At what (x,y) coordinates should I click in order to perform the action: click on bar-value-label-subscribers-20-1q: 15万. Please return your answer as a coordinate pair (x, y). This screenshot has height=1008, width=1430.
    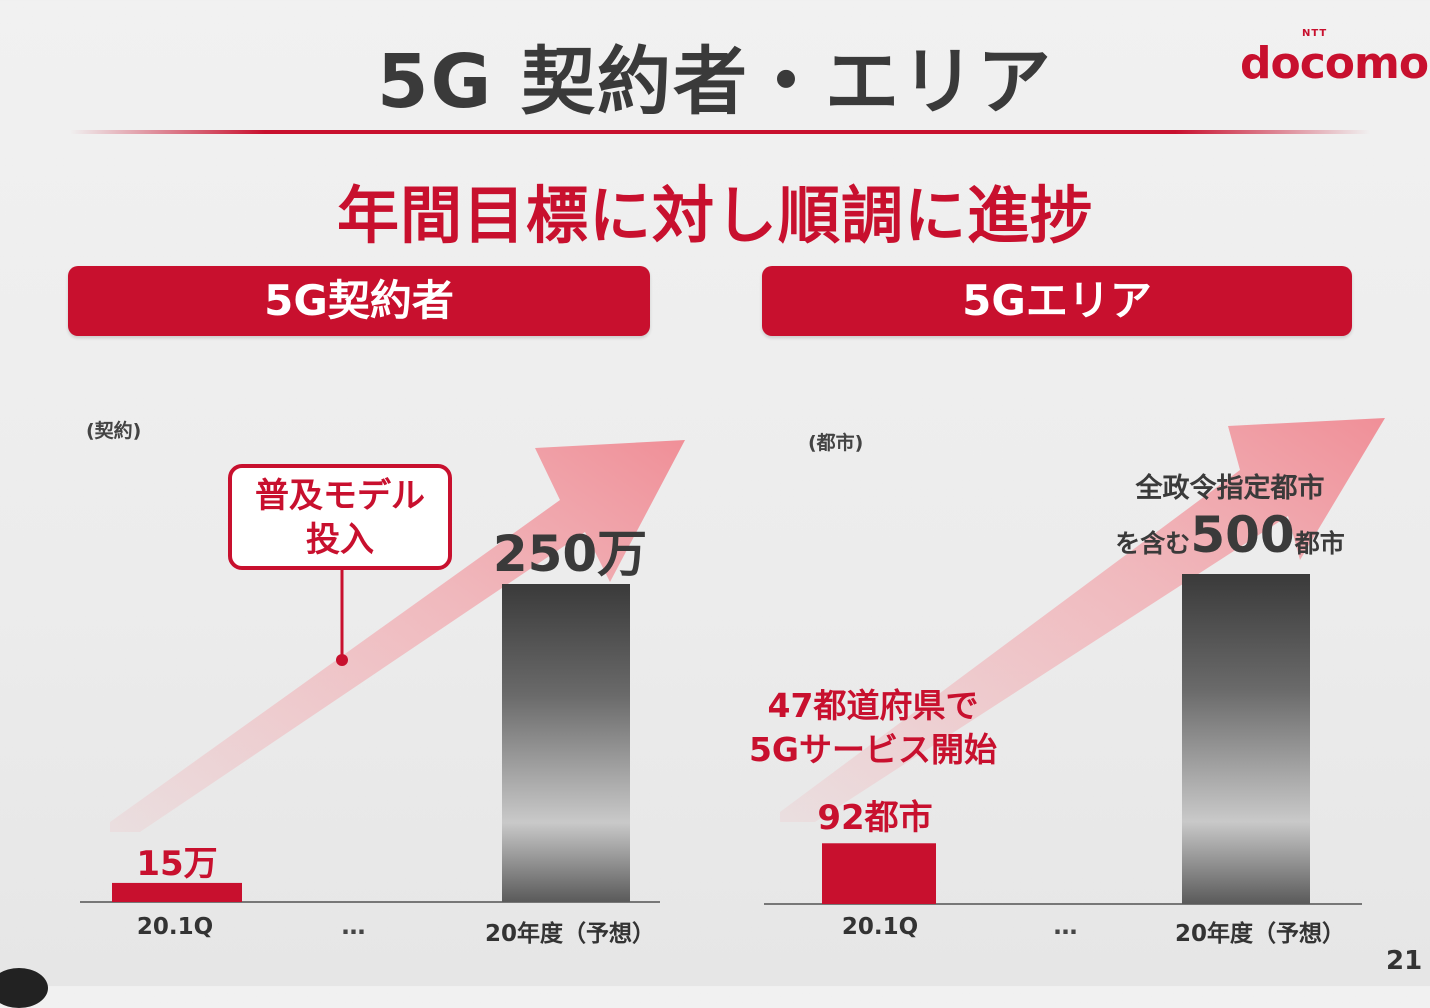
    Looking at the image, I should click on (177, 864).